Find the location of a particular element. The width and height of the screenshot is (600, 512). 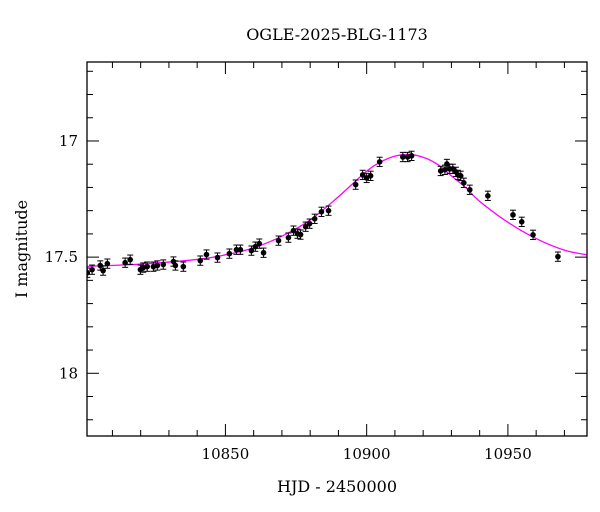

x-tick-label: 10950 is located at coordinates (508, 454).